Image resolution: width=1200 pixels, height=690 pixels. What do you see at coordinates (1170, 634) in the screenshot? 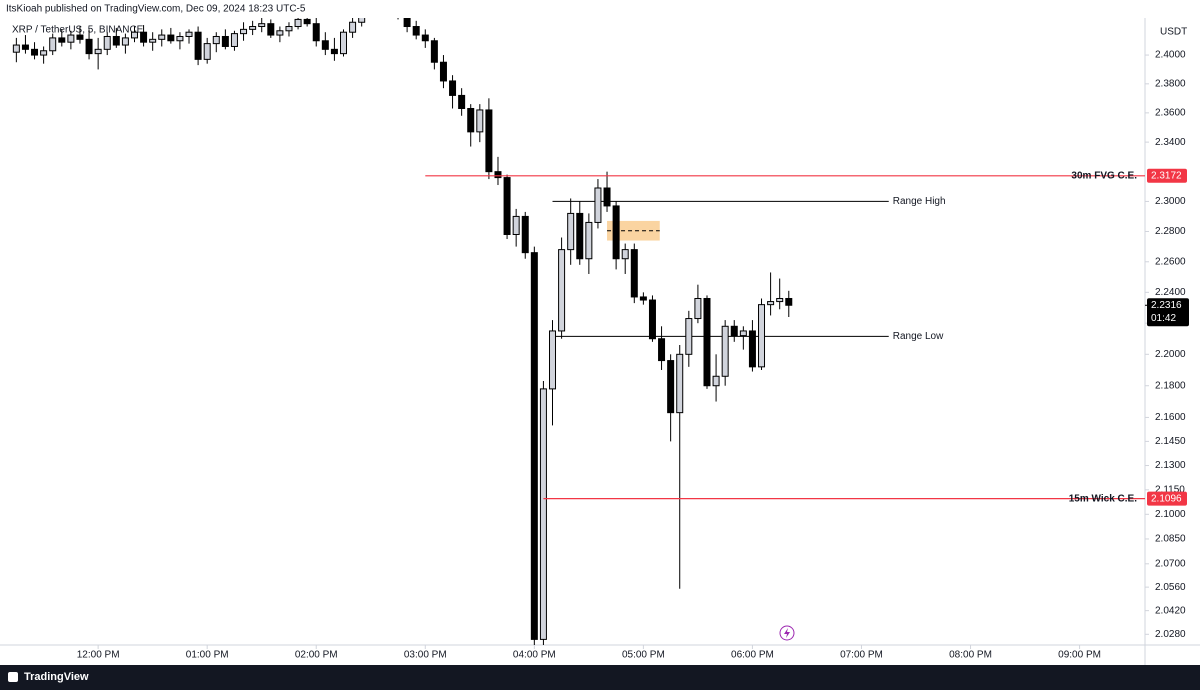
I see `y-tick-label: 2.0280` at bounding box center [1170, 634].